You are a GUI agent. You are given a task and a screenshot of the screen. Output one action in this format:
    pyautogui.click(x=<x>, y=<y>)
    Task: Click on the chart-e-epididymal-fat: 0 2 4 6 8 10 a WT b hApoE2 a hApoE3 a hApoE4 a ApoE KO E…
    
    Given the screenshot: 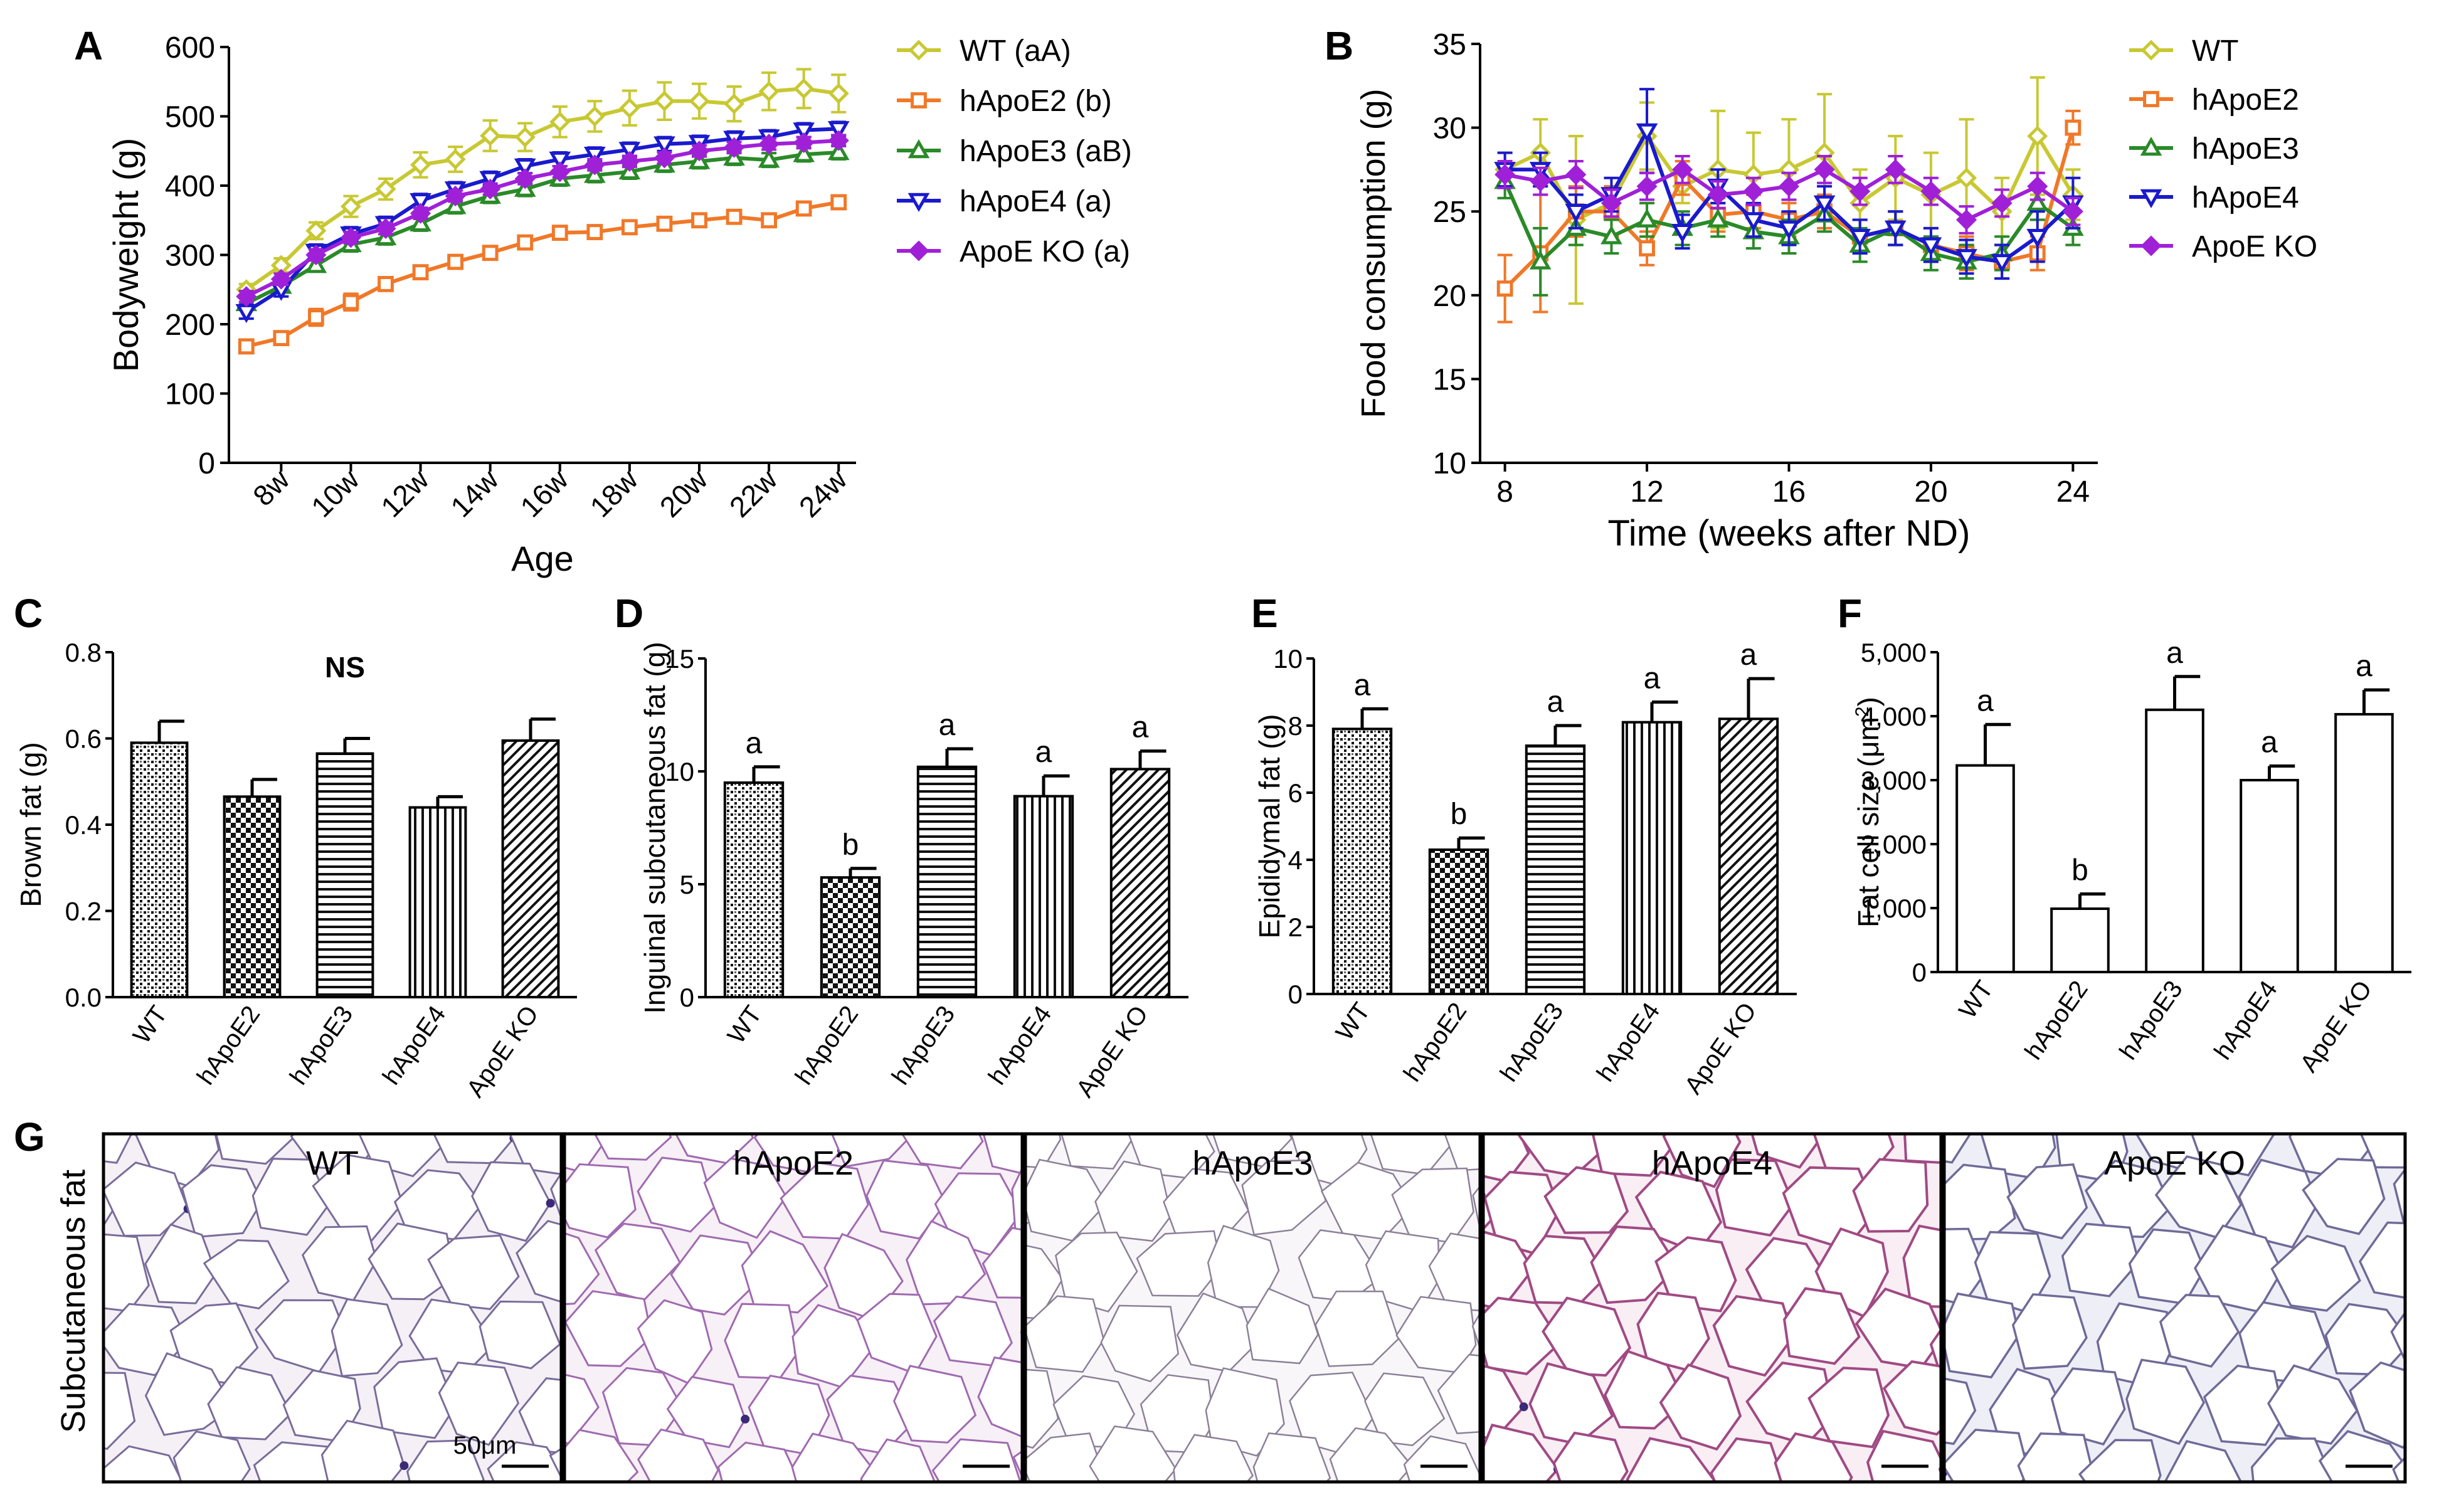 What is the action you would take?
    pyautogui.click(x=1525, y=868)
    